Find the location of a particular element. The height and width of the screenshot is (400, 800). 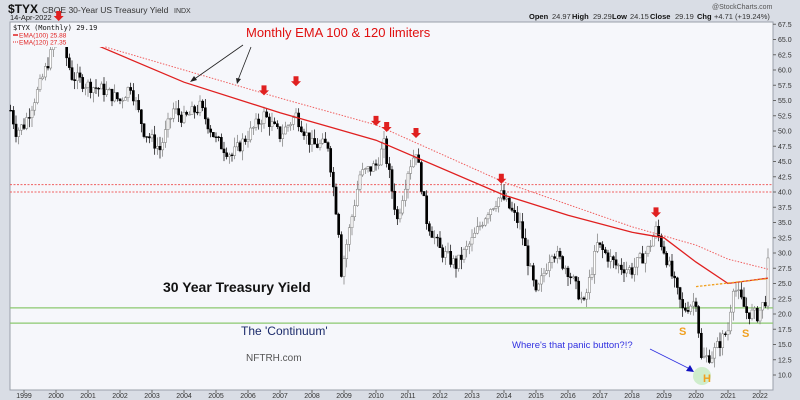

chart-title-annotation: 30 Year Treasury Yield is located at coordinates (237, 287).